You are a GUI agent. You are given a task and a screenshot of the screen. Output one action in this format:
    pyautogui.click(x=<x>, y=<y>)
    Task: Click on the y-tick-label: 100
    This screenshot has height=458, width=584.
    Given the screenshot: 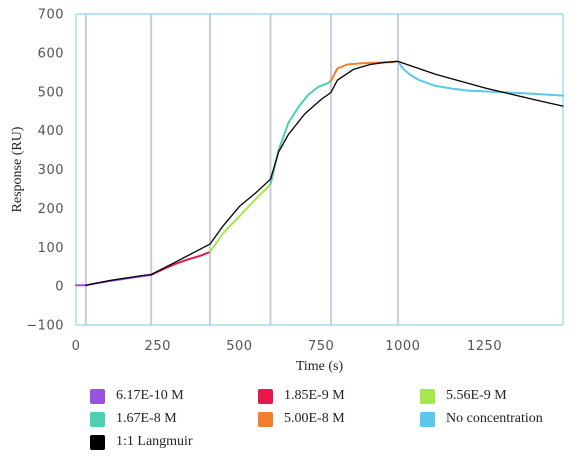 What is the action you would take?
    pyautogui.click(x=51, y=248)
    